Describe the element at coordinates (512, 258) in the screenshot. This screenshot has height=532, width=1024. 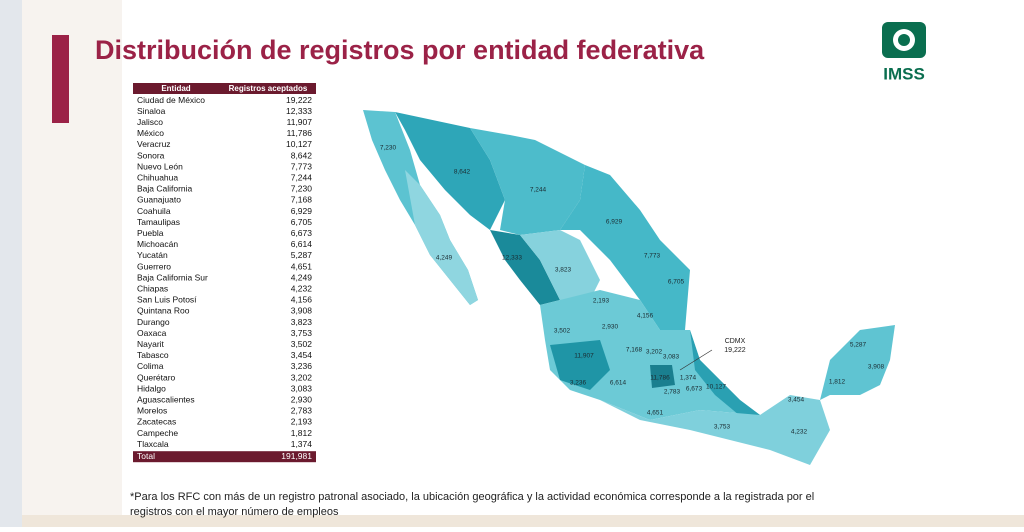
I see `map-value: 12,333` at that location.